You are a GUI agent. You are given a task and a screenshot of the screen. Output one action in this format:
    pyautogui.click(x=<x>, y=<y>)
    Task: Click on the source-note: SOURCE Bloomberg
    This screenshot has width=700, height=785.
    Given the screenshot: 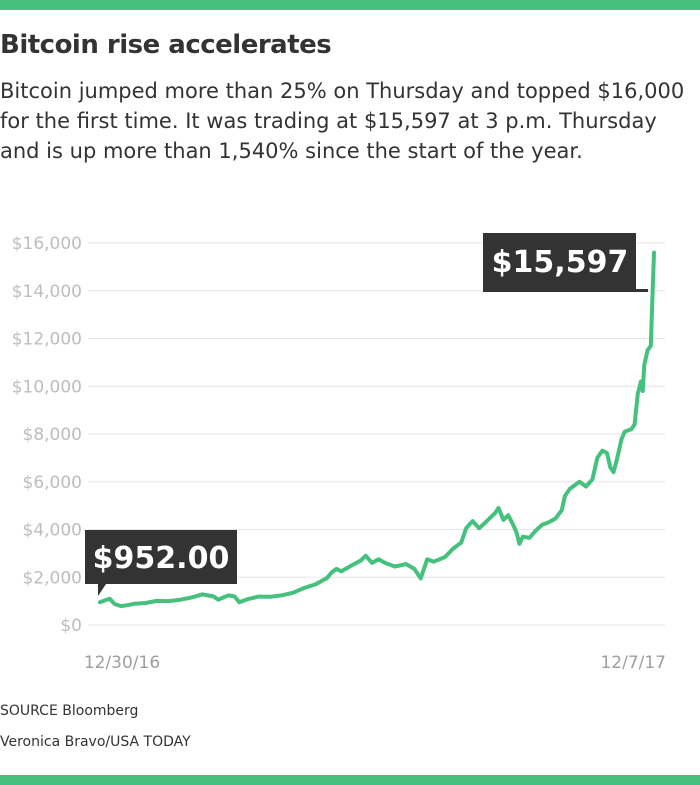 What is the action you would take?
    pyautogui.click(x=69, y=711)
    